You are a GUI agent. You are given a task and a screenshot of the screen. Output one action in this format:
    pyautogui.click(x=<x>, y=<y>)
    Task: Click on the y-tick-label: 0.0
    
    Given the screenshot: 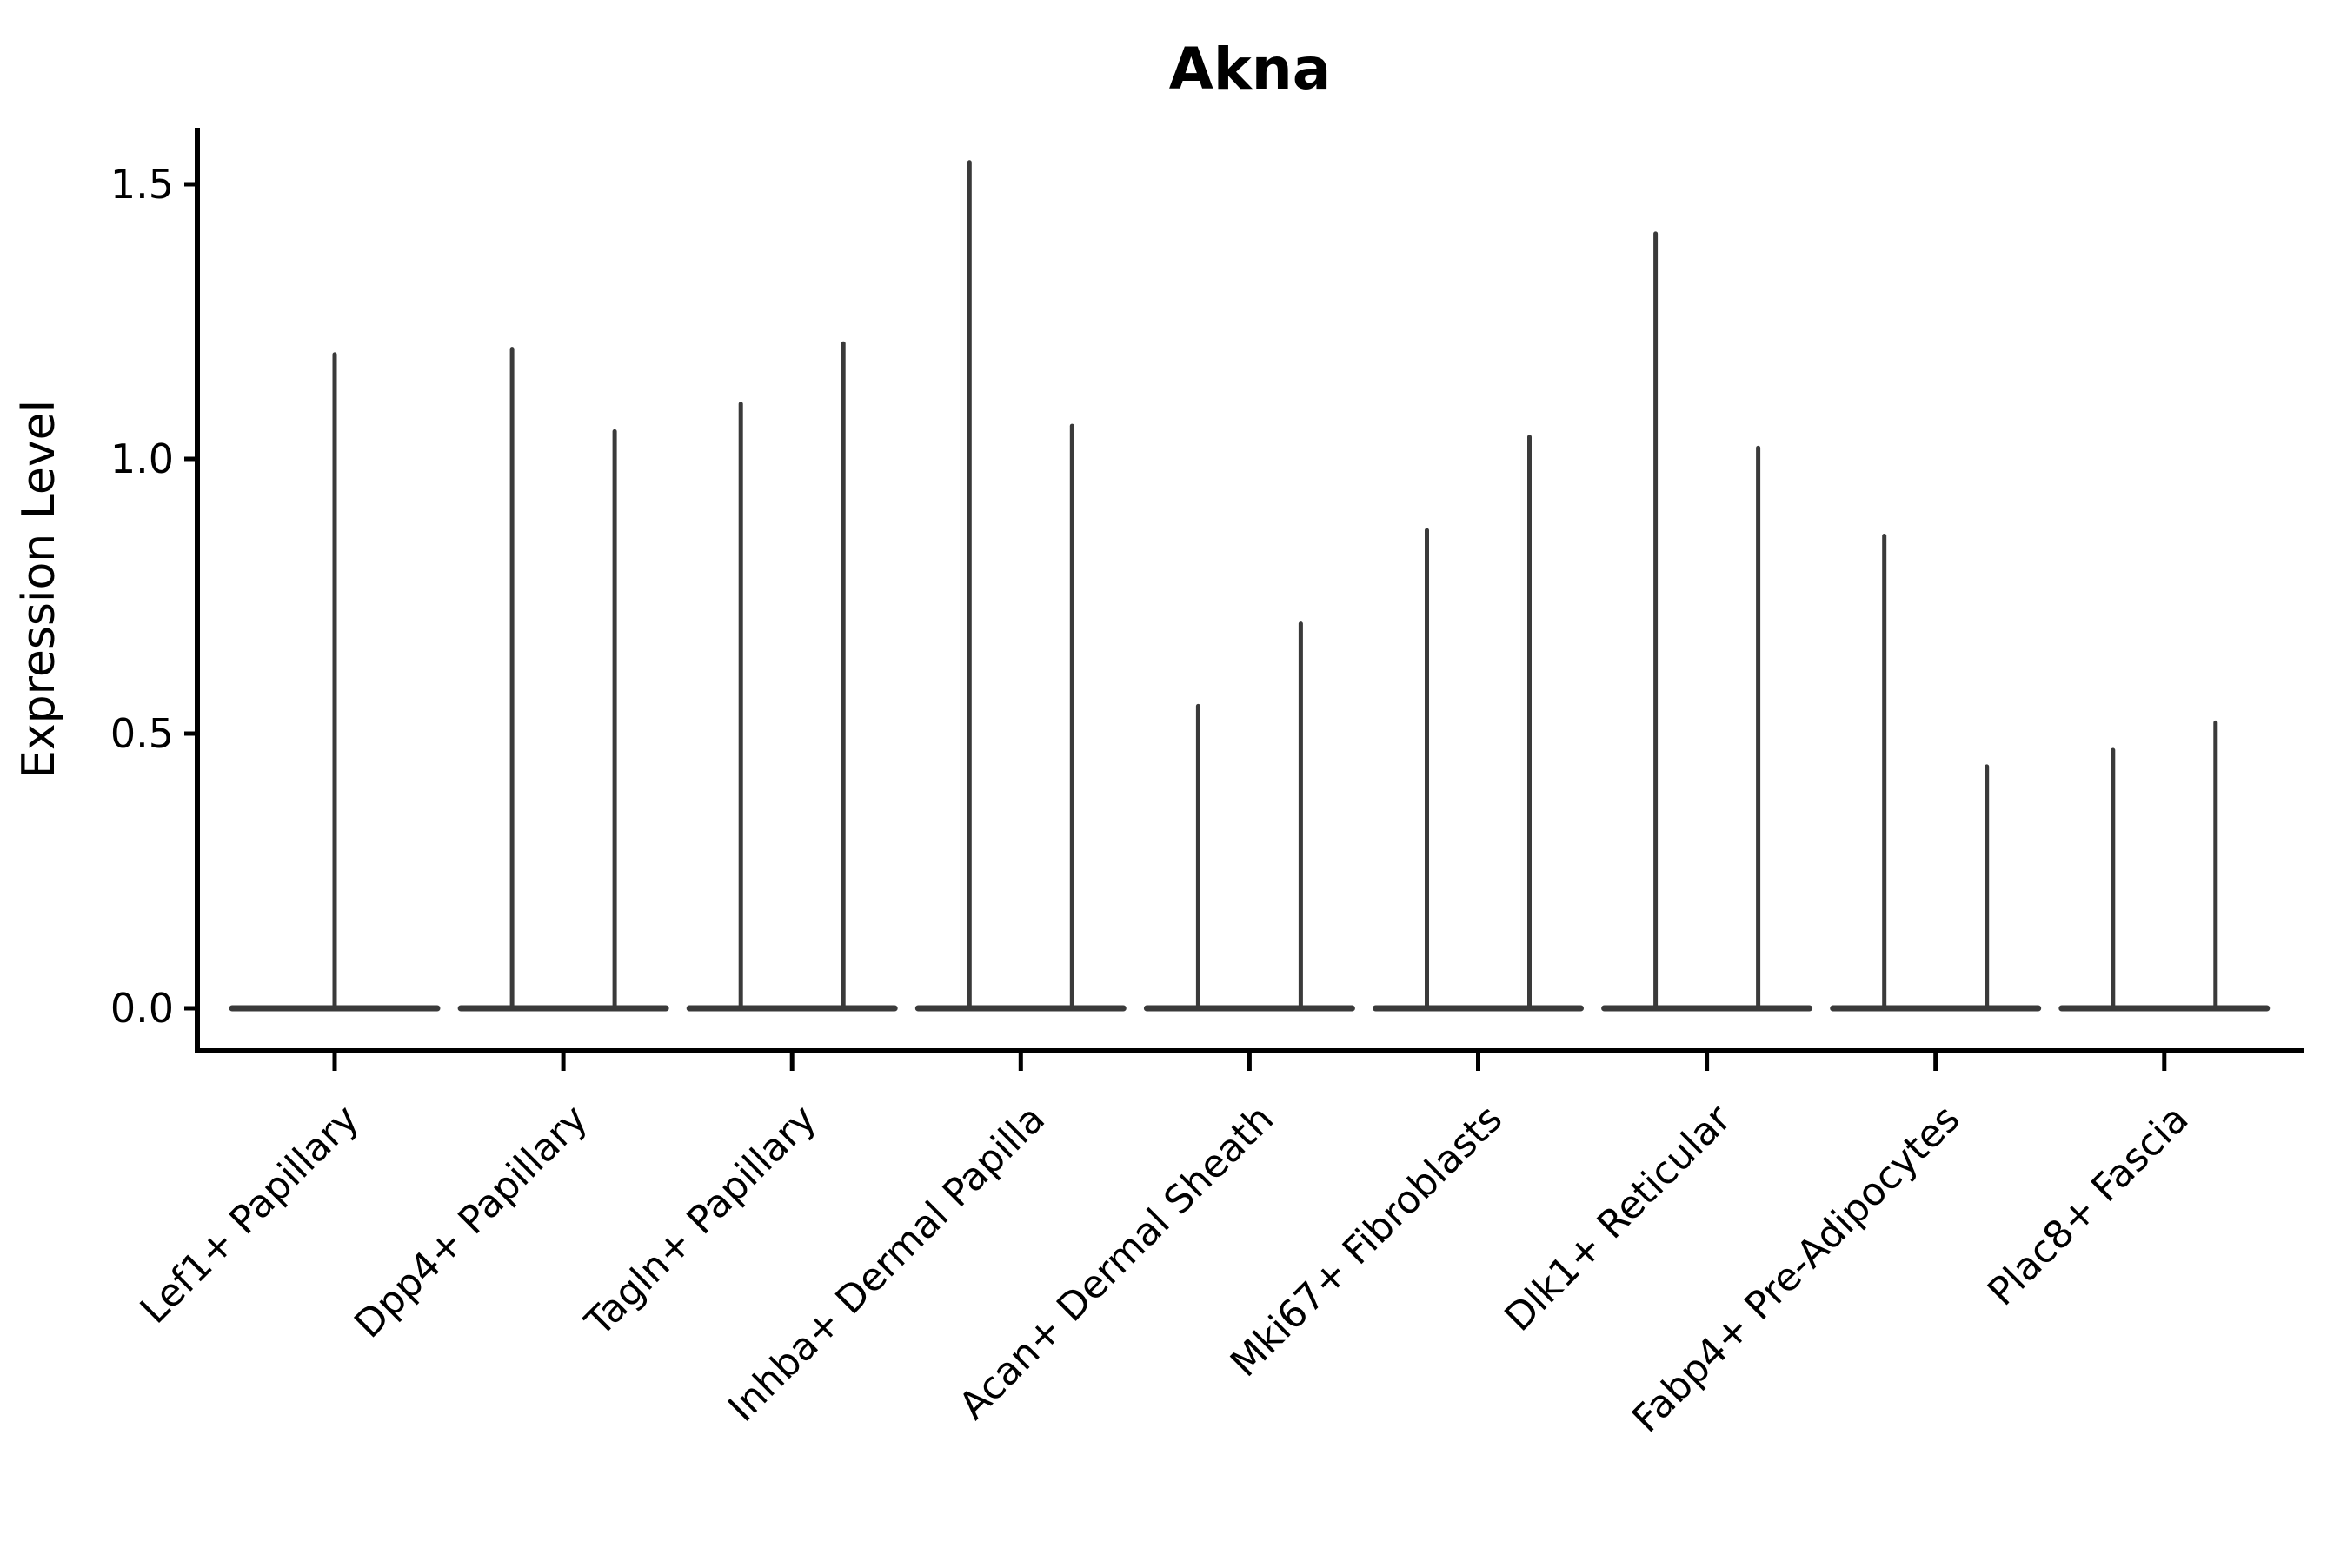 What is the action you would take?
    pyautogui.click(x=142, y=1008)
    